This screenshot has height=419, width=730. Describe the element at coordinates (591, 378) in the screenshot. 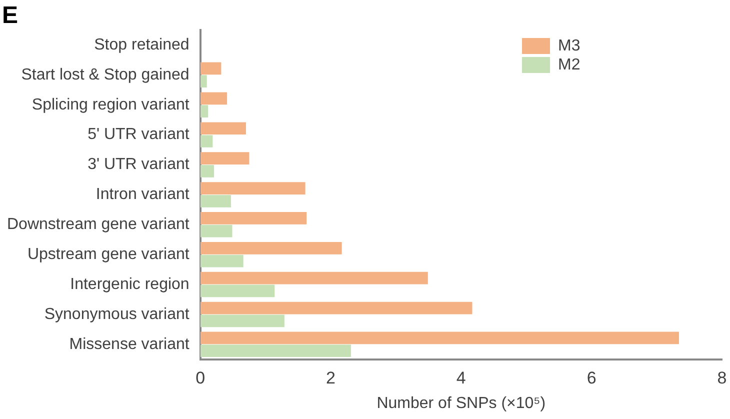

I see `x-tick-label: 6` at that location.